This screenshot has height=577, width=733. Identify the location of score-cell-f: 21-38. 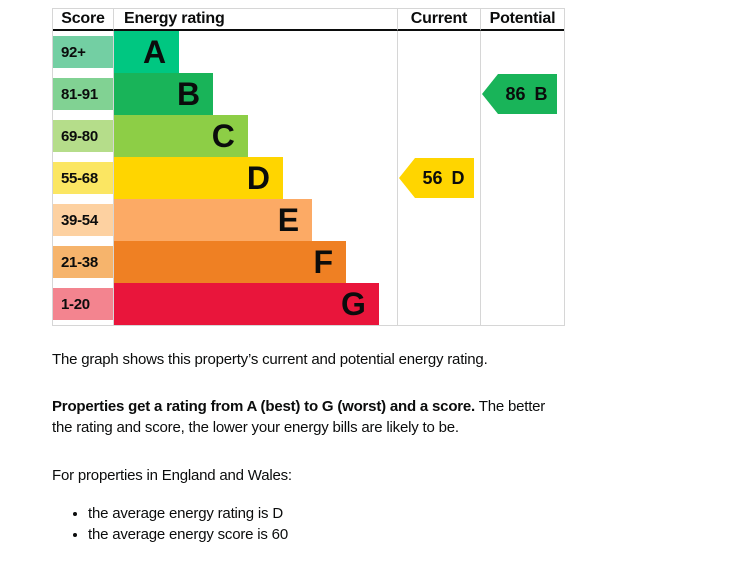
(83, 262).